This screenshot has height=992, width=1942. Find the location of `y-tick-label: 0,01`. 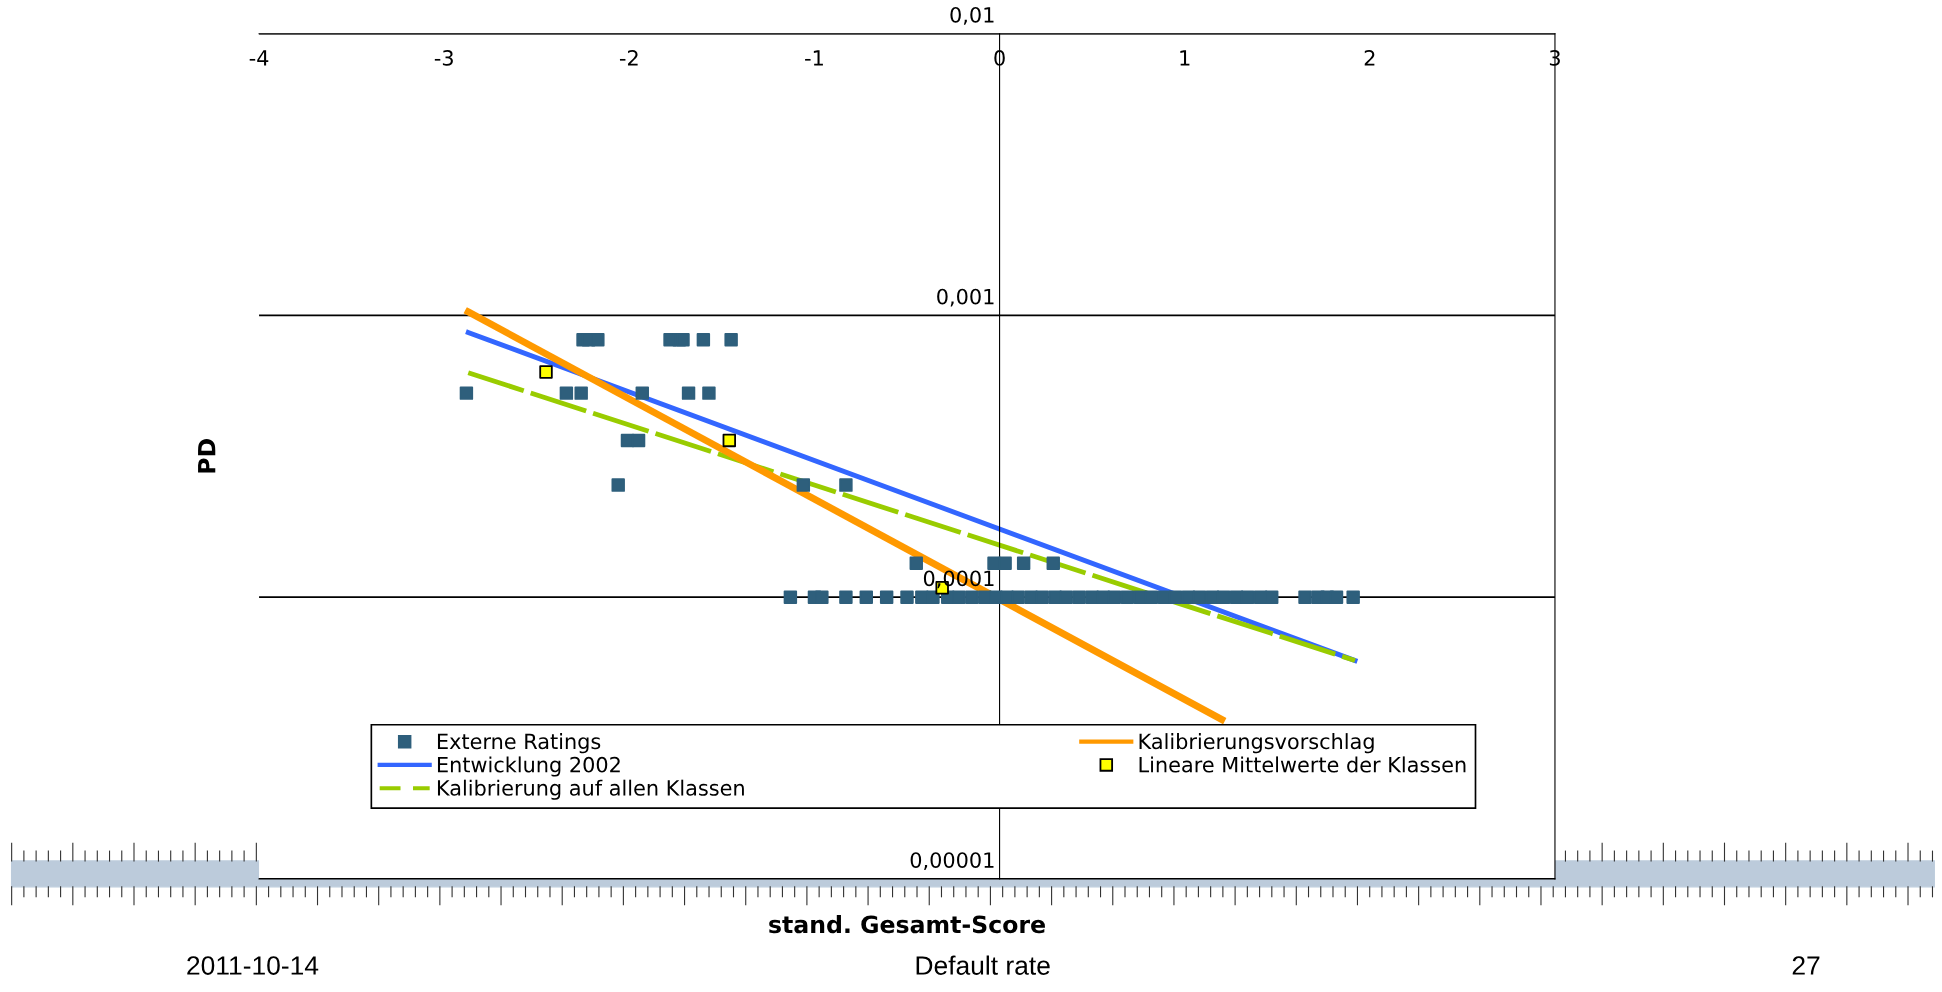

y-tick-label: 0,01 is located at coordinates (972, 15).